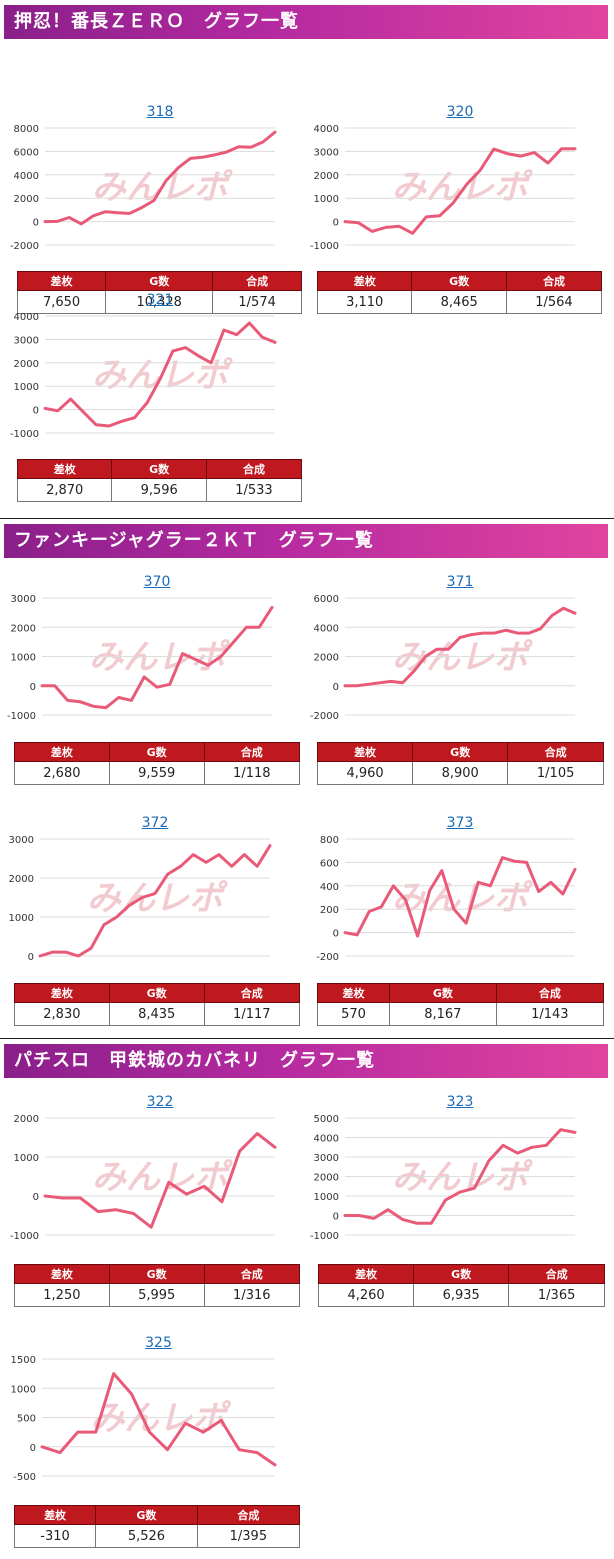 The height and width of the screenshot is (1559, 614). I want to click on combined-value: 1/574, so click(257, 302).